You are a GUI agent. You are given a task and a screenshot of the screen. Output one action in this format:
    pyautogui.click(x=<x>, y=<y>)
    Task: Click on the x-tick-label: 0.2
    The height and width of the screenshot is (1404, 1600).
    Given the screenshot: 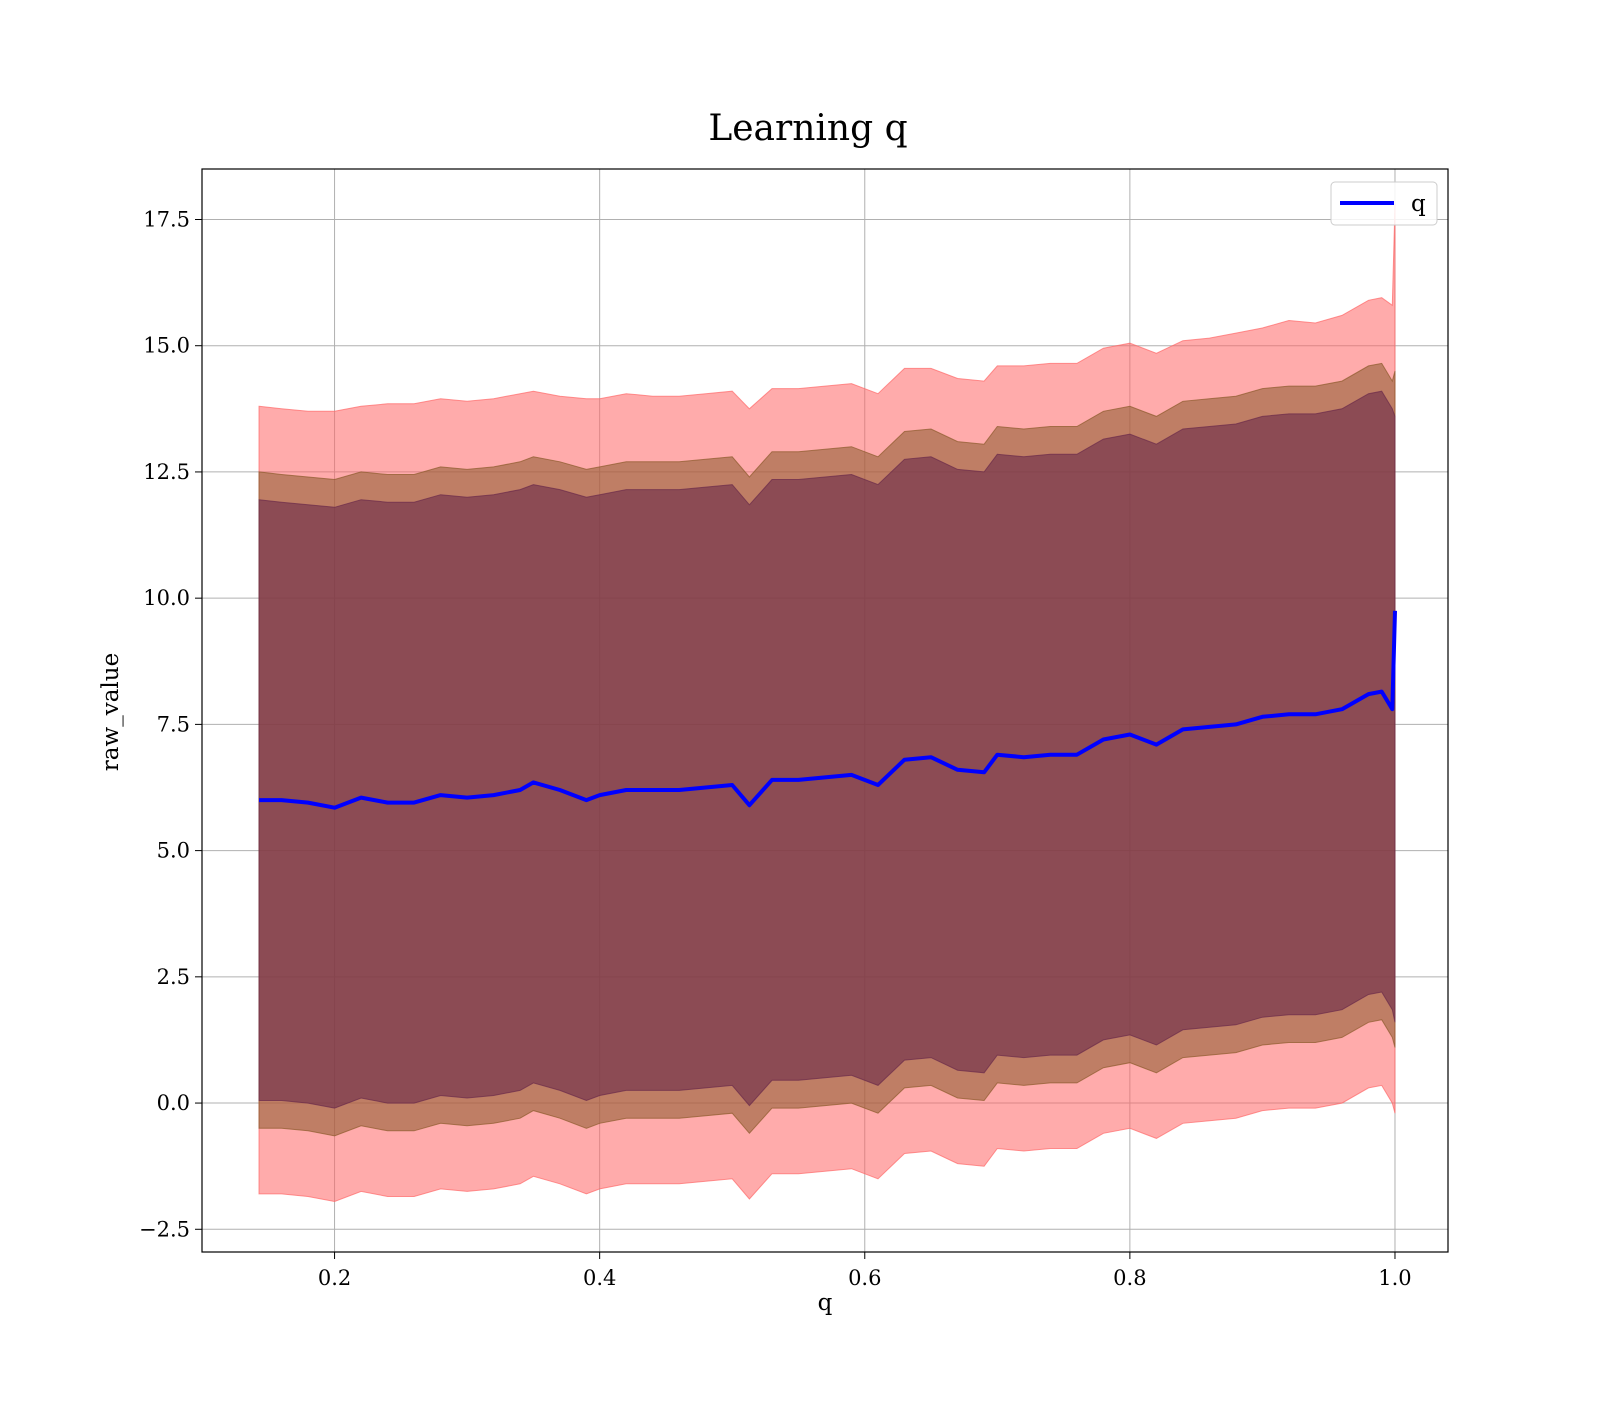 What is the action you would take?
    pyautogui.click(x=334, y=1278)
    